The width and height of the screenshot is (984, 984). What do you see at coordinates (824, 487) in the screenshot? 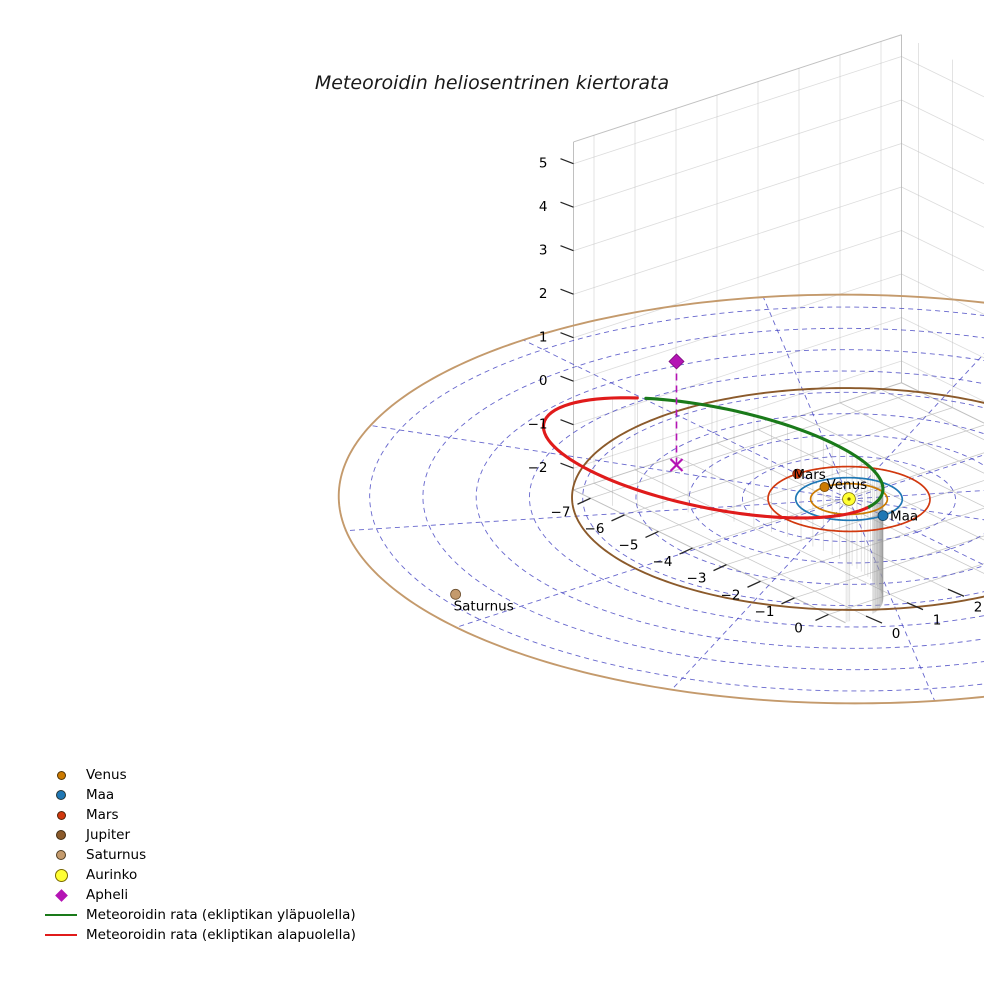
I see `marker-venus` at bounding box center [824, 487].